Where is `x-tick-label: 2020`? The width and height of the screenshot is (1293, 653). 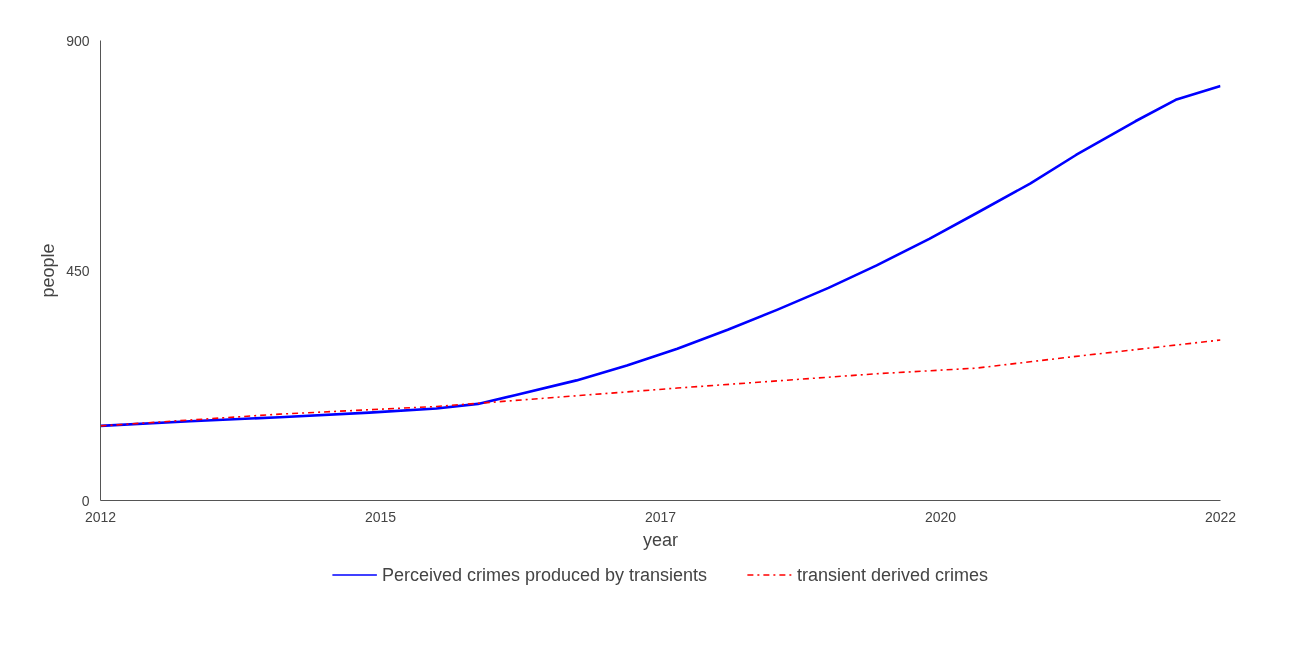 x-tick-label: 2020 is located at coordinates (940, 516).